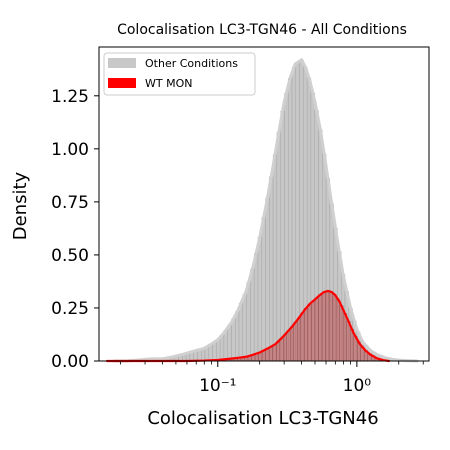  What do you see at coordinates (272, 378) in the screenshot?
I see `x-axis-ticks: 10⁻¹ 10⁰` at bounding box center [272, 378].